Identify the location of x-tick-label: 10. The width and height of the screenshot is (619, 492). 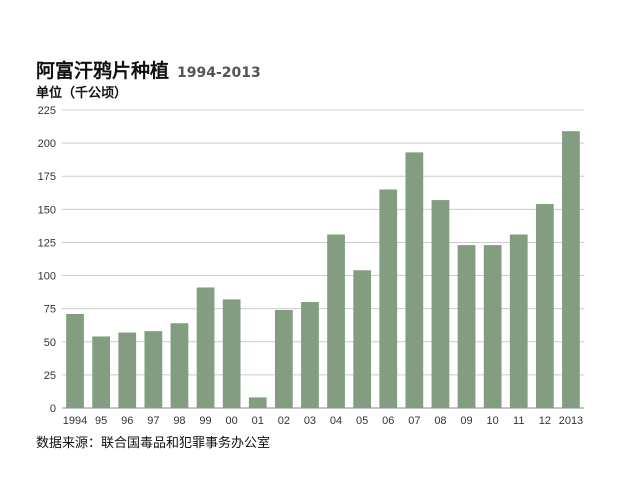
(493, 421).